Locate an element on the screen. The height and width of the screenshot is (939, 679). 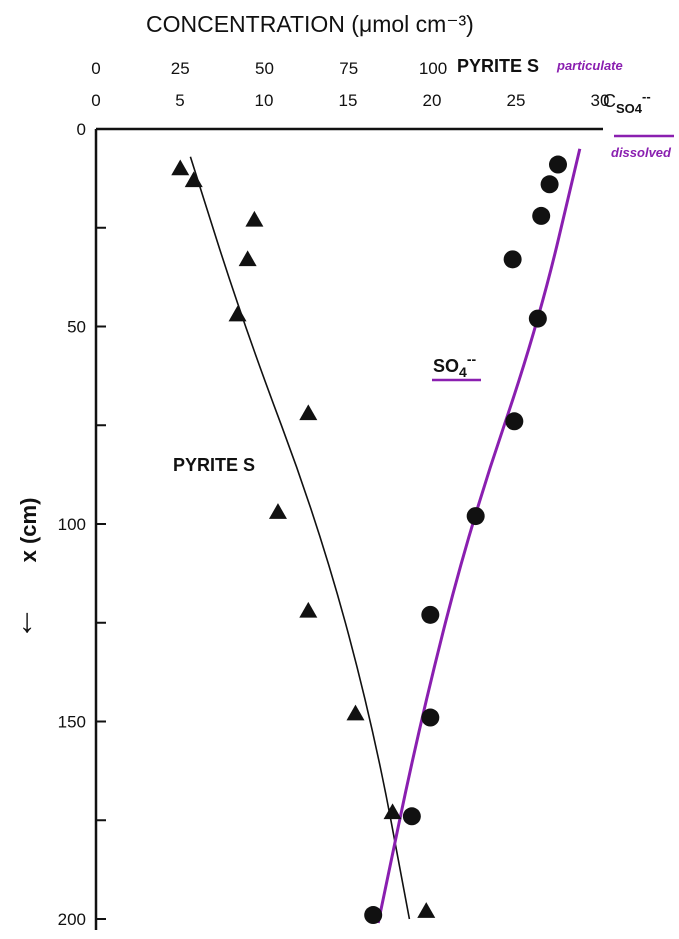
depth-axis-ticks: 0 50 100 150 200 is located at coordinates (82, 524).